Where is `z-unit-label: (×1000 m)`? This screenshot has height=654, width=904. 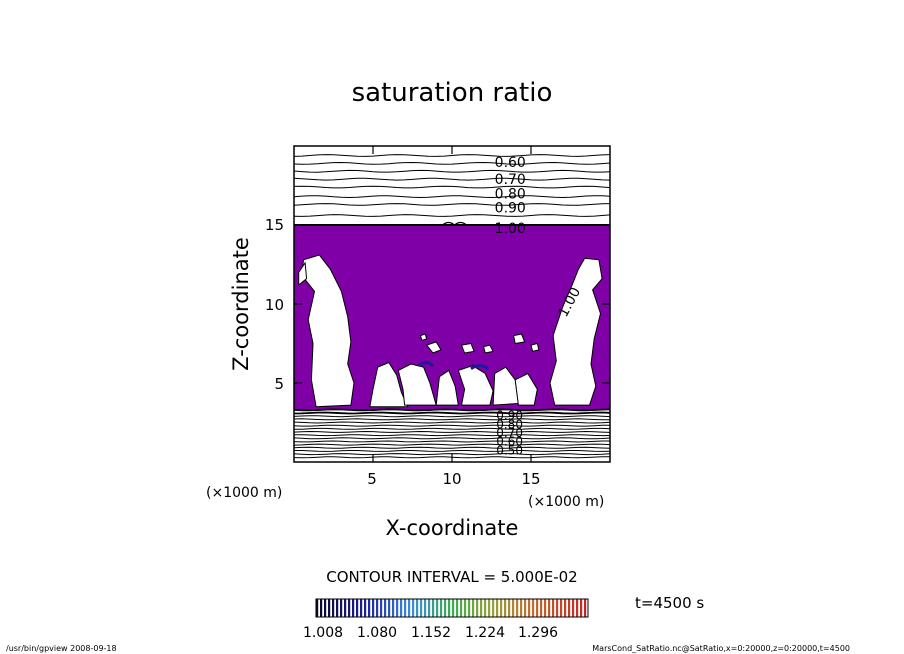 z-unit-label: (×1000 m) is located at coordinates (244, 493).